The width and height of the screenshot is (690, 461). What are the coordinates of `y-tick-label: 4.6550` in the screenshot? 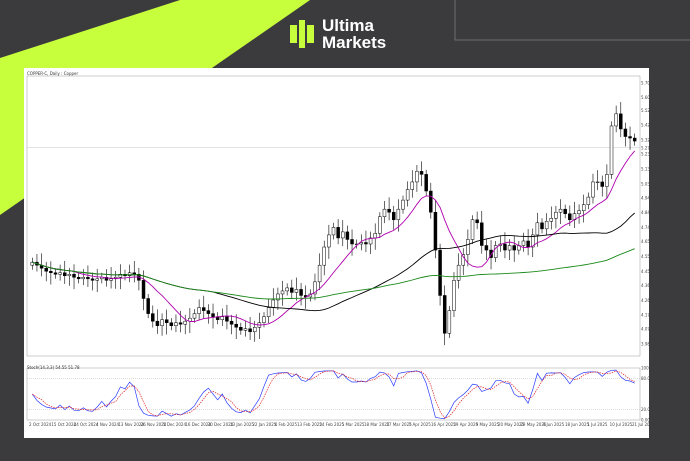 It's located at (645, 241).